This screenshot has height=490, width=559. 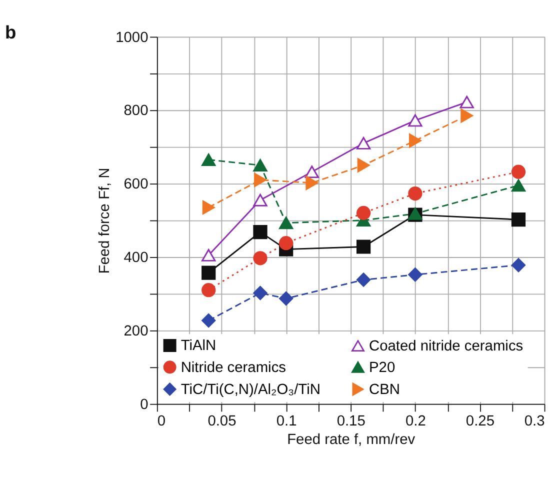 I want to click on y-axis-title: Feed force Ff, N, so click(x=105, y=221).